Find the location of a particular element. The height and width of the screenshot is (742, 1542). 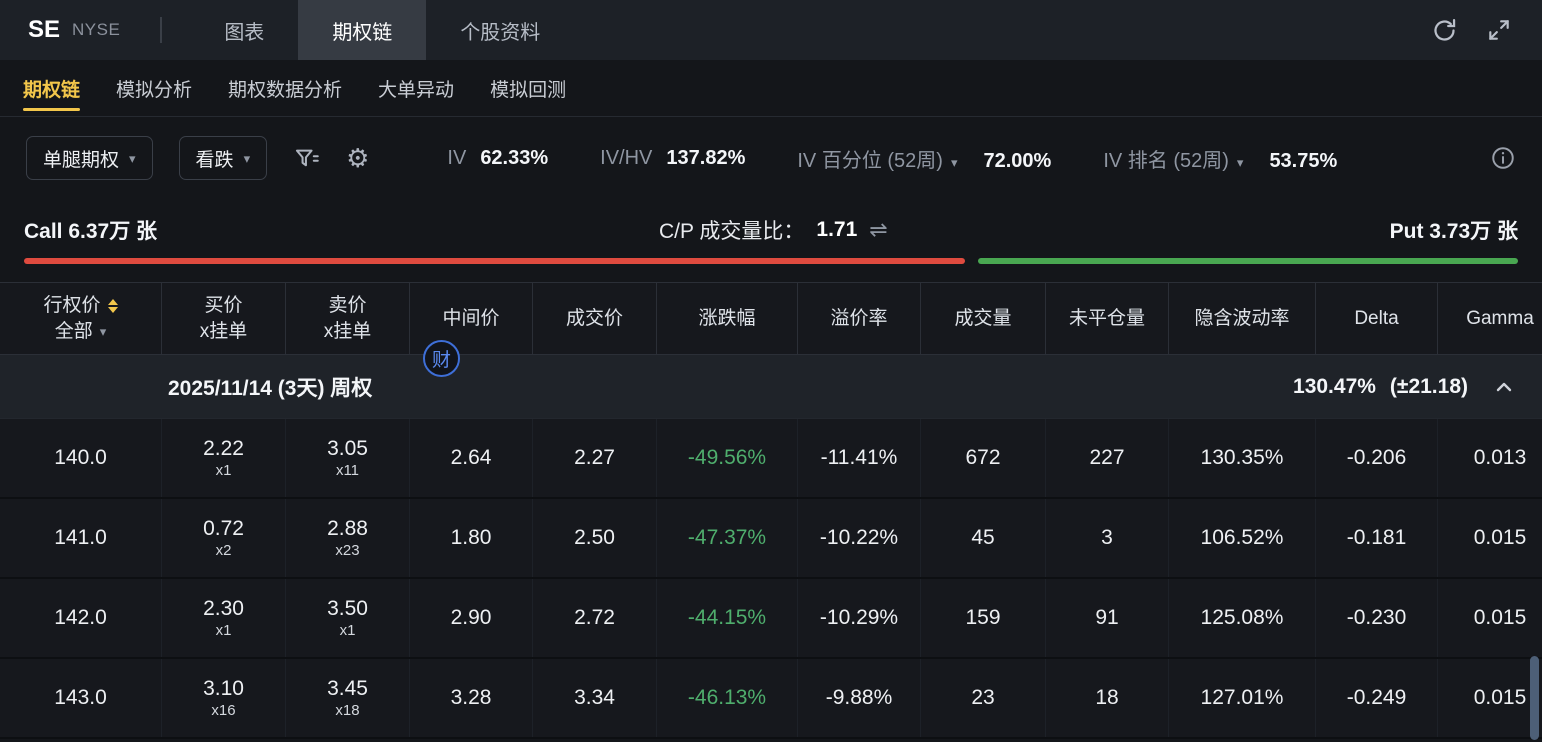

direction-dropdown: 看跌 ▾ is located at coordinates (223, 158).